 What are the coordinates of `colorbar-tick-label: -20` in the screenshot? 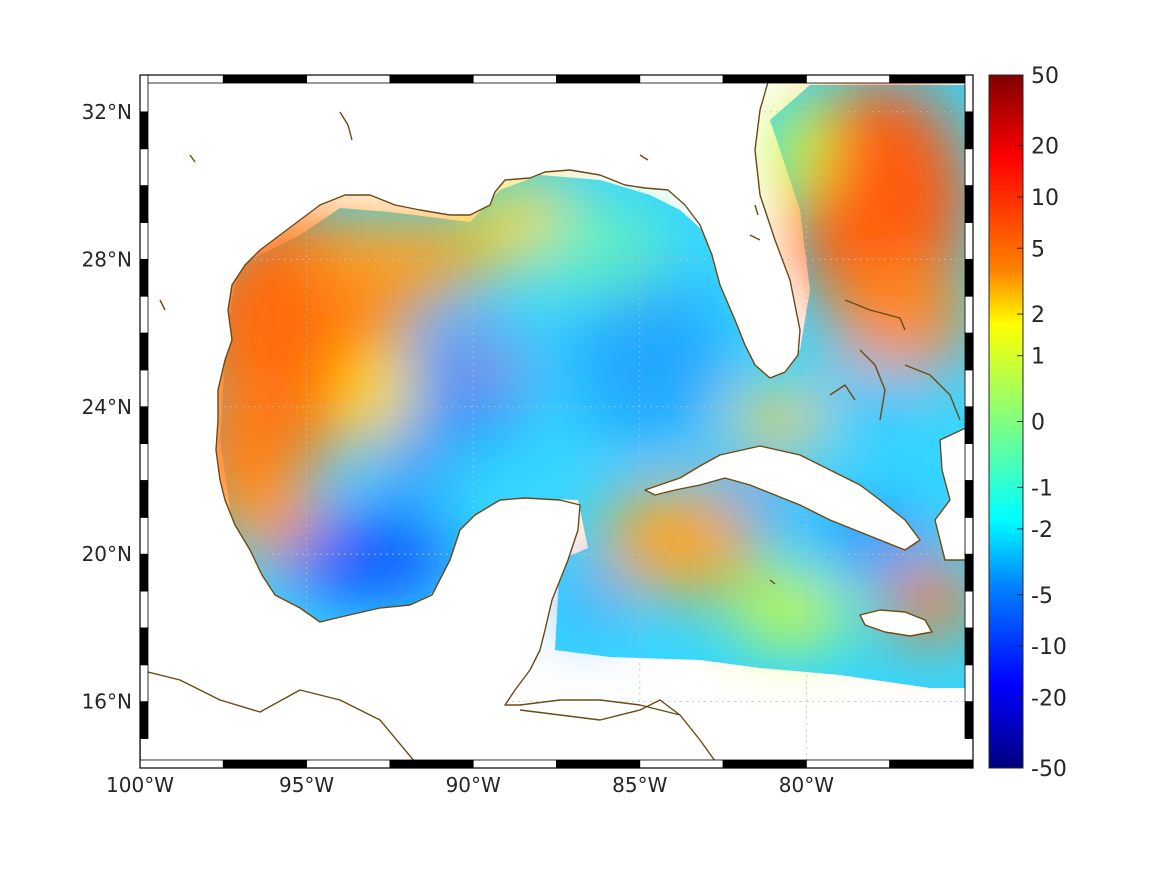 It's located at (1049, 698).